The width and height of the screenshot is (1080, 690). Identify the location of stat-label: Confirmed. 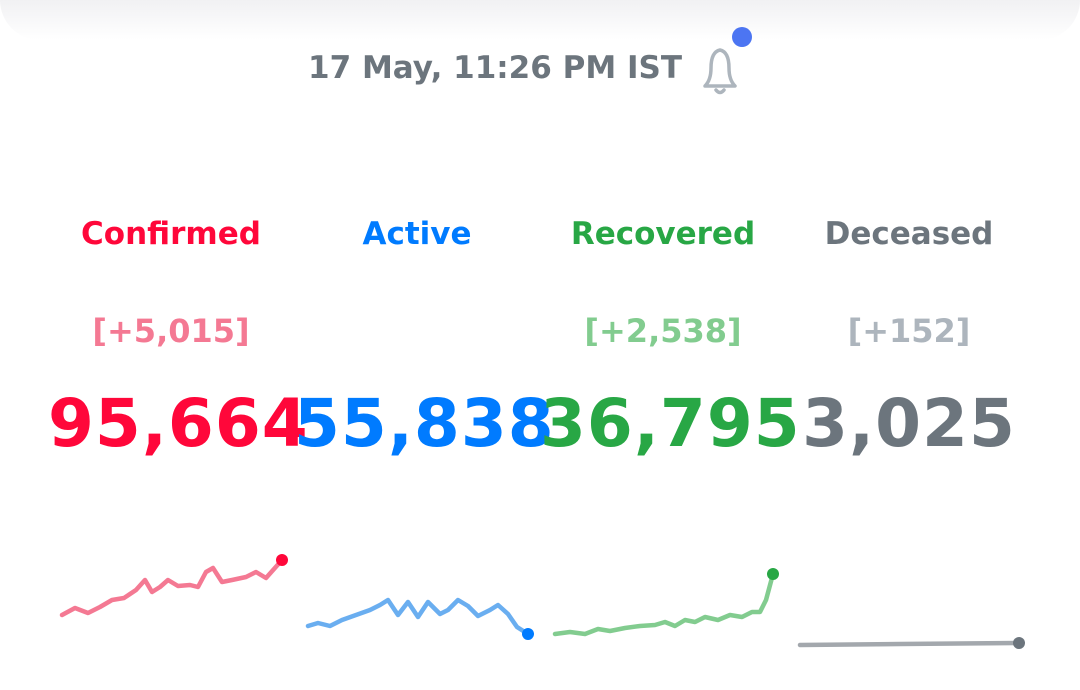
(171, 234).